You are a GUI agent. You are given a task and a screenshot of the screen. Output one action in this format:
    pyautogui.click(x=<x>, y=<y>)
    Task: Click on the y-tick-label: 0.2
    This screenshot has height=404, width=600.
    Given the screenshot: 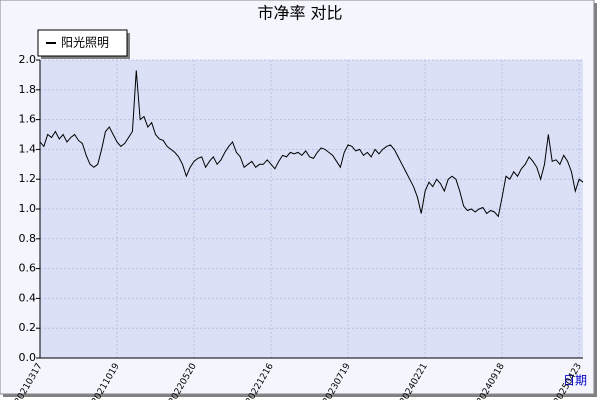 What is the action you would take?
    pyautogui.click(x=28, y=327)
    